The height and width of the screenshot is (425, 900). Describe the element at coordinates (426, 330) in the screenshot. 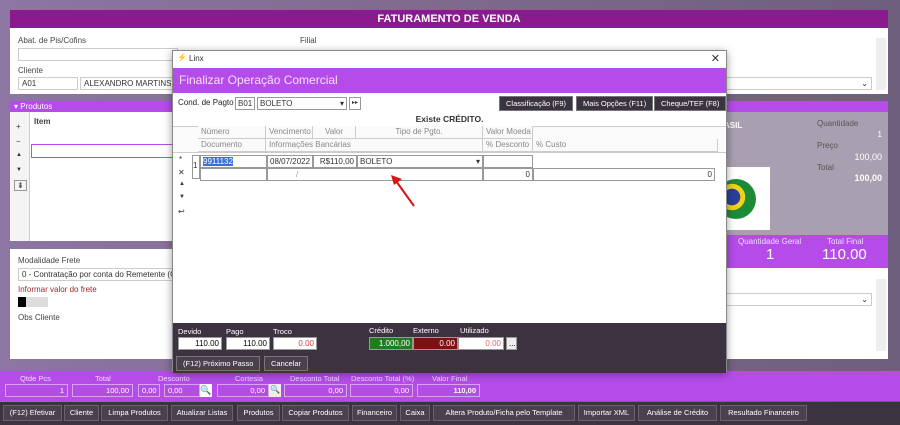

I see `externo-label: Externo` at that location.